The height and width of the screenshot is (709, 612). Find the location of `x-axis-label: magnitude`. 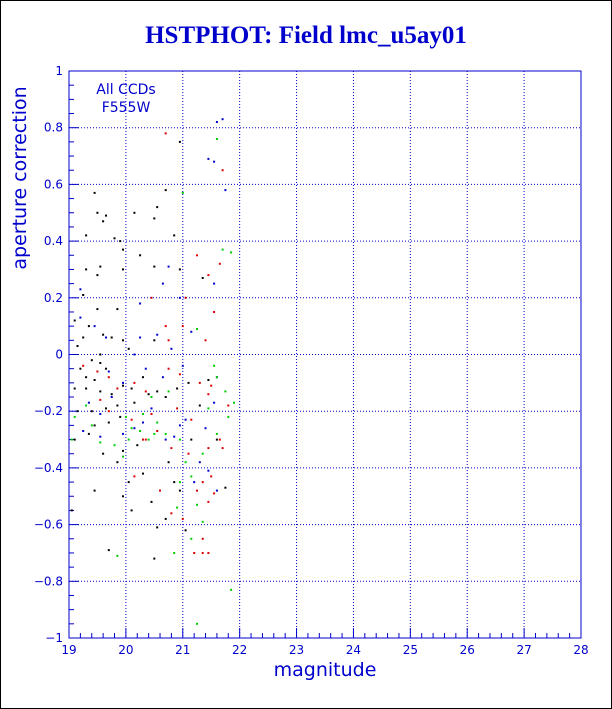

x-axis-label: magnitude is located at coordinates (325, 670).